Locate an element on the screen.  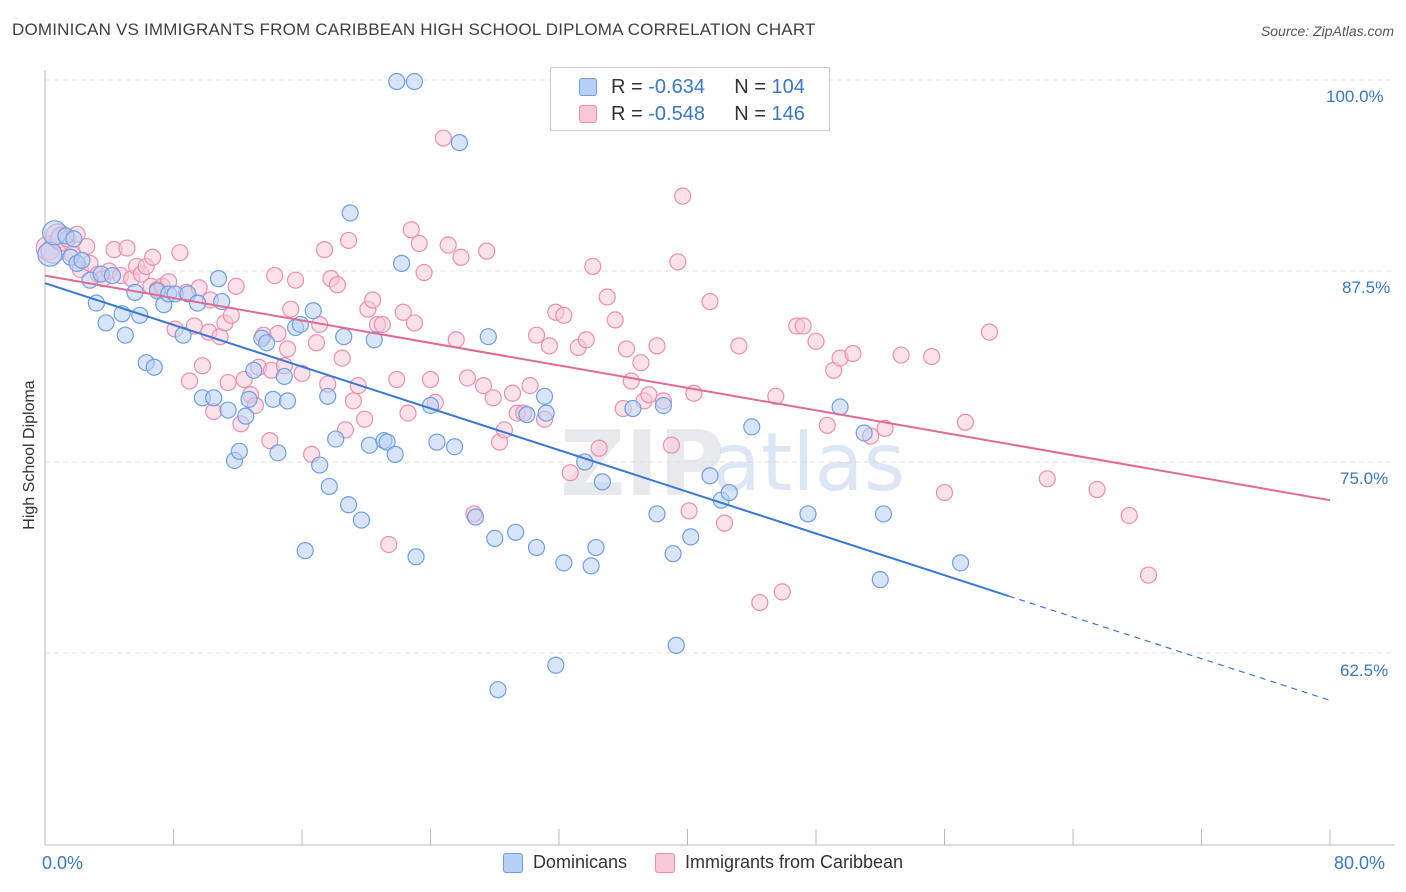
correlation-legend: R = -0.634 N = 104 R = -0.548 N = 146 is located at coordinates (690, 99).